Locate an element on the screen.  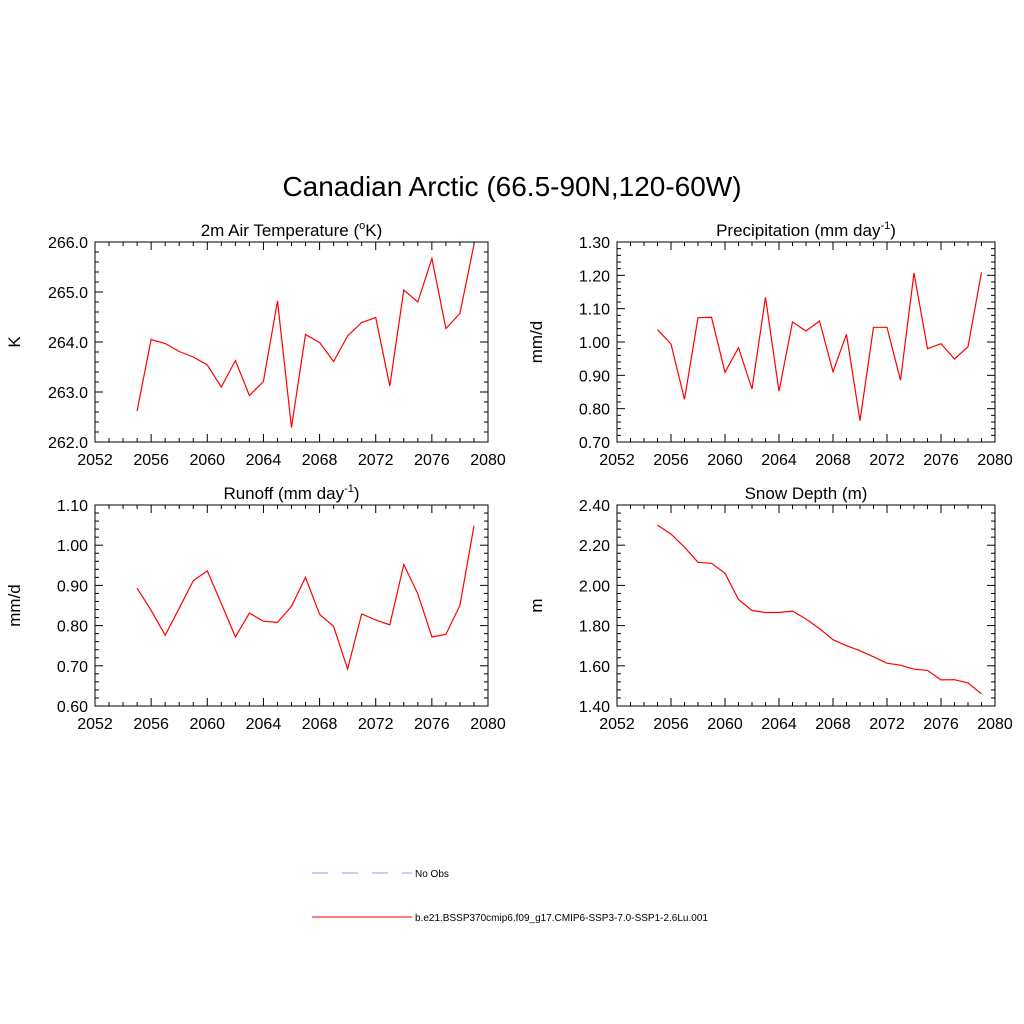
y-tick-label: 264.0 is located at coordinates (68, 343).